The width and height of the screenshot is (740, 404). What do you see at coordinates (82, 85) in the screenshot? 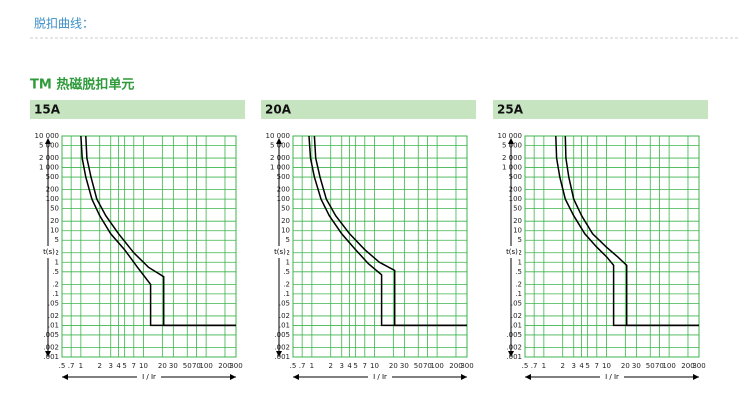
I see `section-title: TM 热磁脱扣单元` at bounding box center [82, 85].